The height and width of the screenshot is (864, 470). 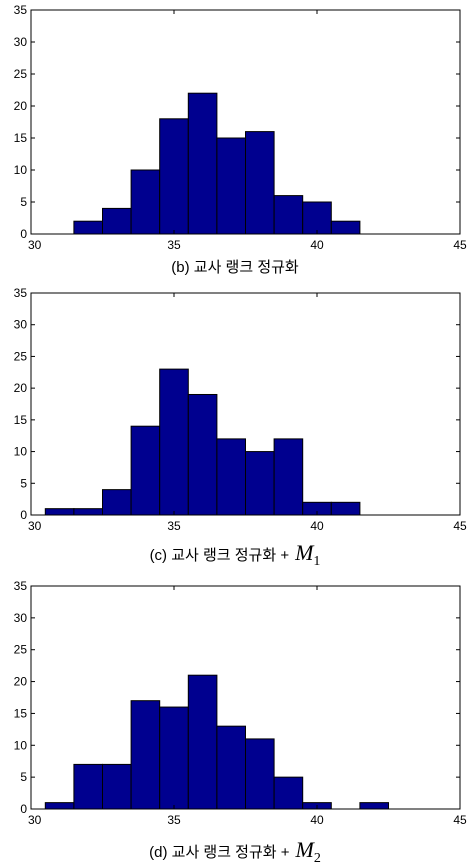 What do you see at coordinates (316, 561) in the screenshot?
I see `caption-subscript: 1` at bounding box center [316, 561].